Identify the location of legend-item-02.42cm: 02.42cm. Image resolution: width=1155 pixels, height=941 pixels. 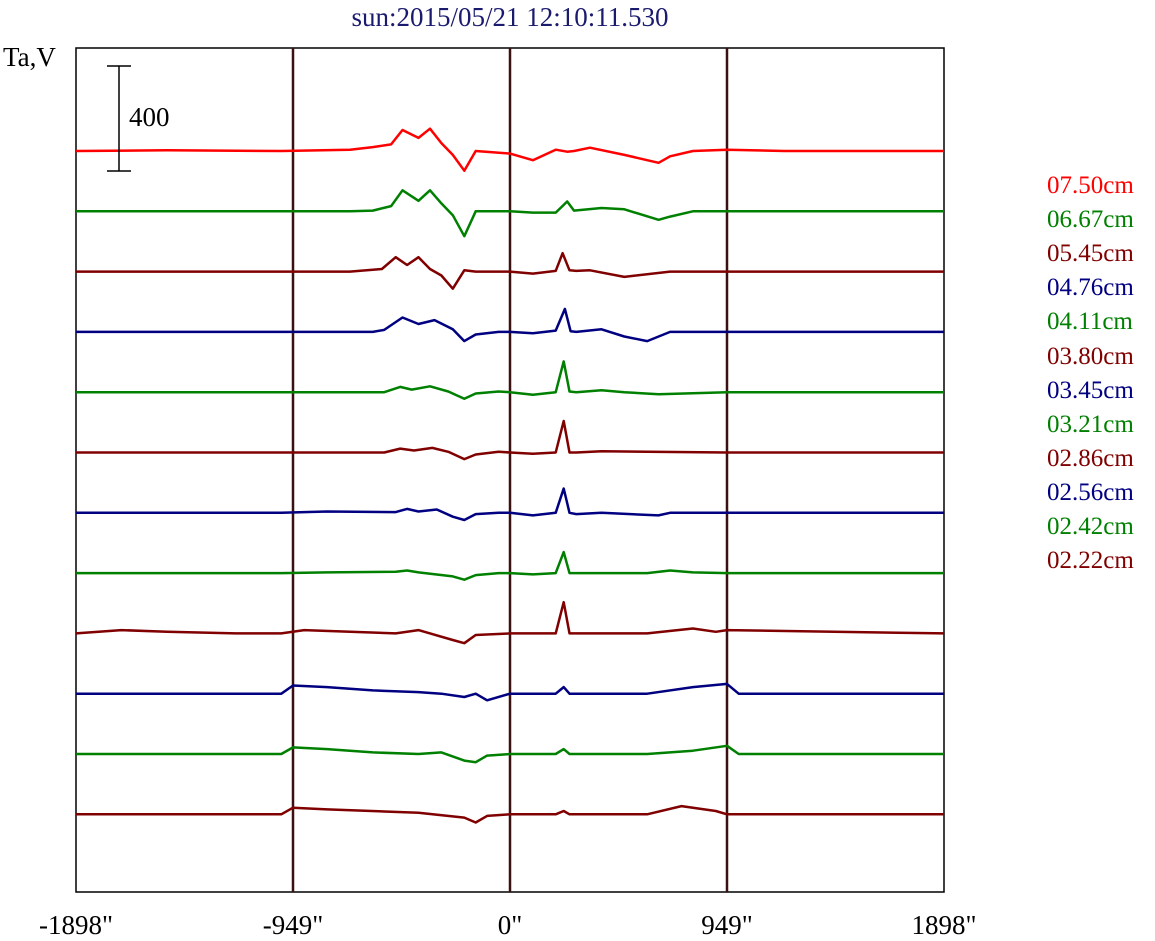
(1090, 526).